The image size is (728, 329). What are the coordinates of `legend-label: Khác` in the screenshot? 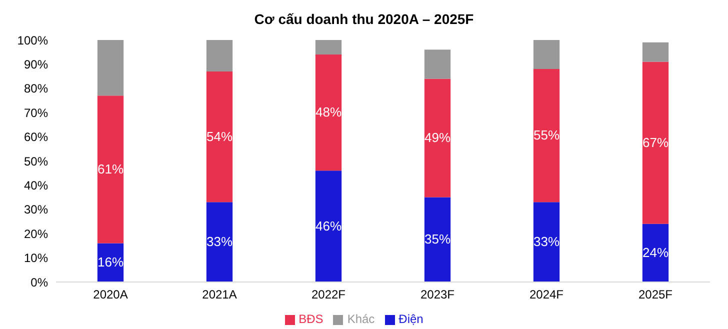 It's located at (361, 319).